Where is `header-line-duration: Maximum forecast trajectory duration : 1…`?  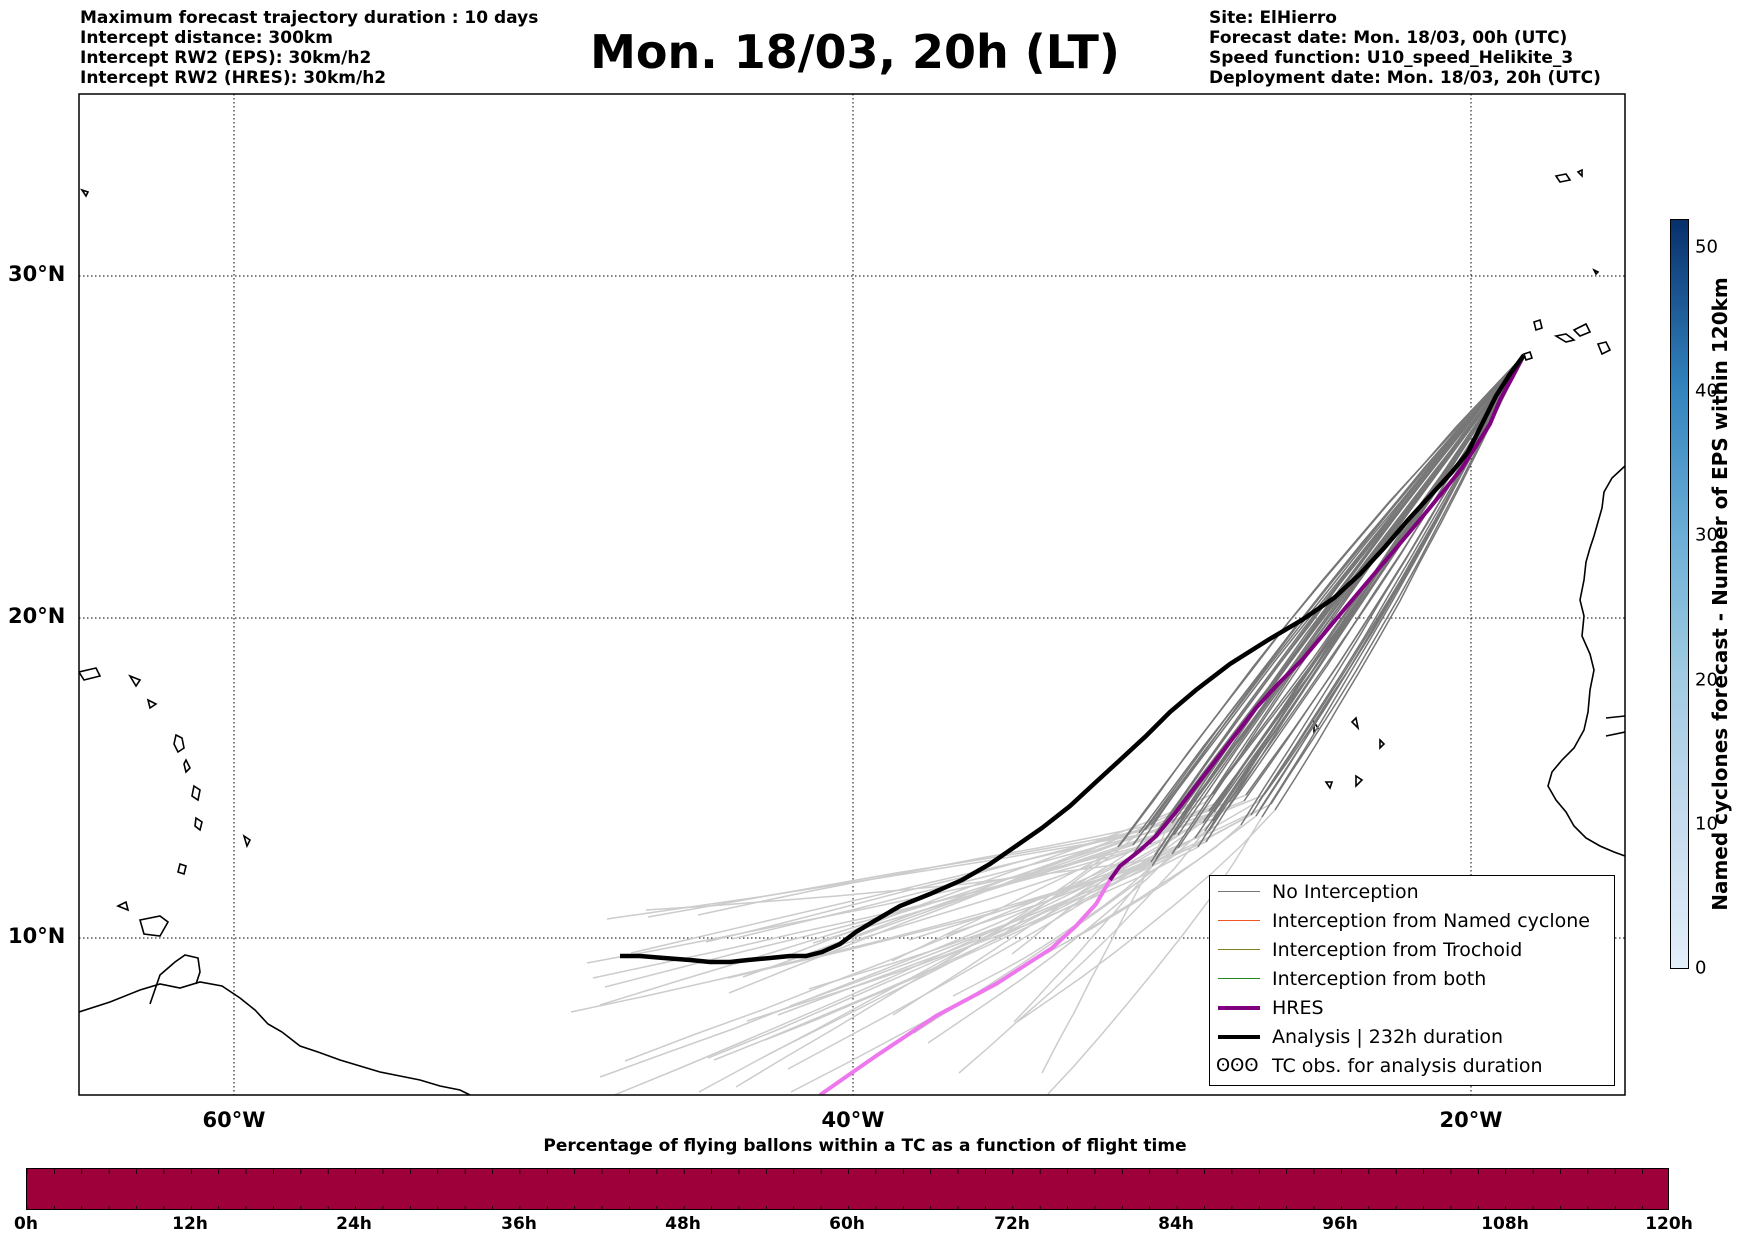
header-line-duration: Maximum forecast trajectory duration : 1… is located at coordinates (309, 18).